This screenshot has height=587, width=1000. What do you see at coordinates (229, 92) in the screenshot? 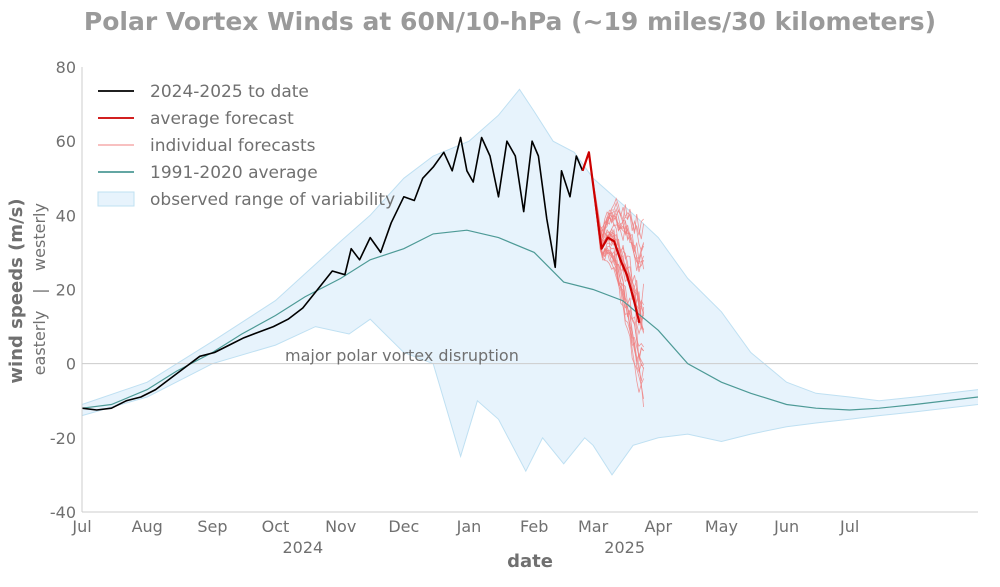
I see `legend-label: 2024-2025 to date` at bounding box center [229, 92].